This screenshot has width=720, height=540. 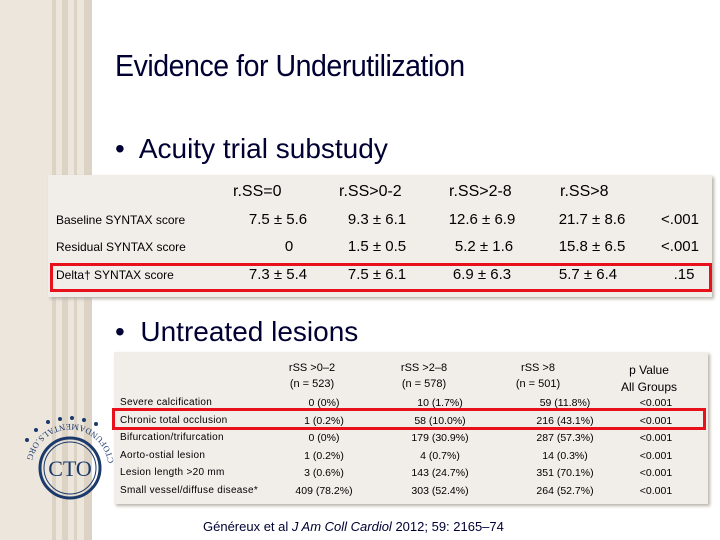 I want to click on header-line: (n = 501), so click(x=538, y=384).